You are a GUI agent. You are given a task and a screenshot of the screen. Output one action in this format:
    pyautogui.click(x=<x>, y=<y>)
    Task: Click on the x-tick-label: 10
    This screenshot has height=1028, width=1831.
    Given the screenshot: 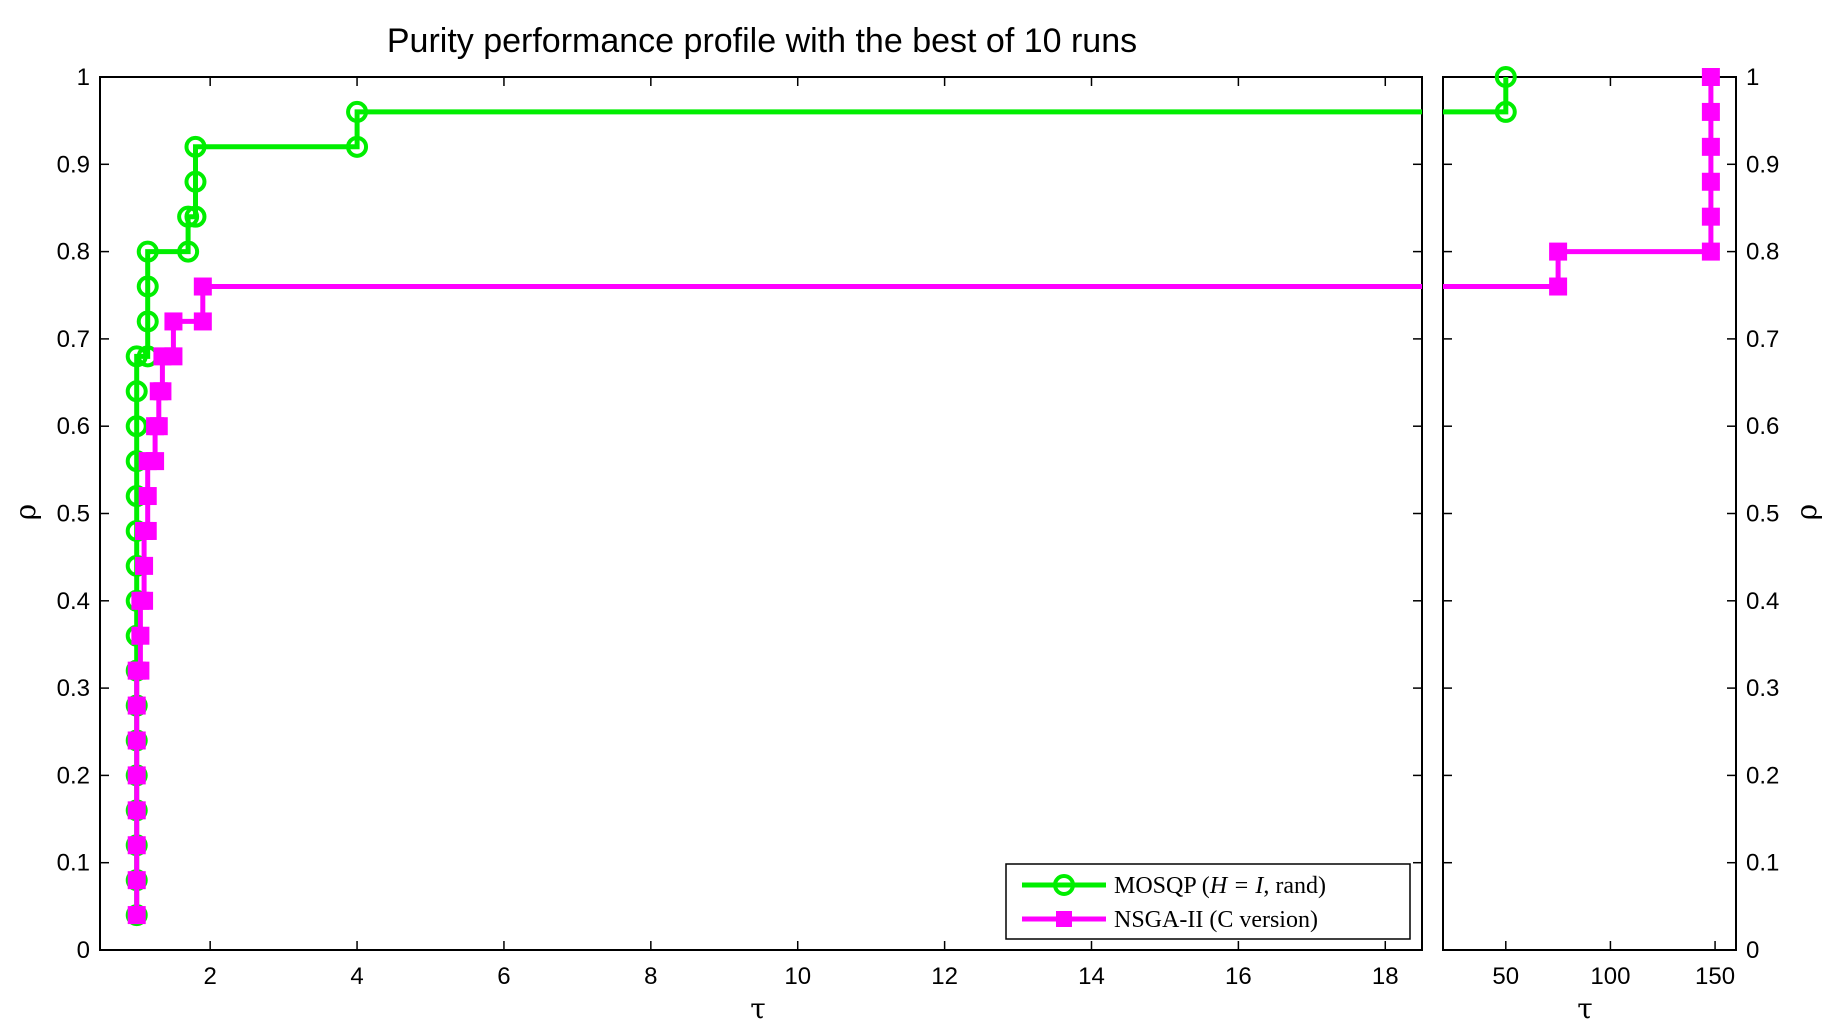 What is the action you would take?
    pyautogui.click(x=797, y=976)
    